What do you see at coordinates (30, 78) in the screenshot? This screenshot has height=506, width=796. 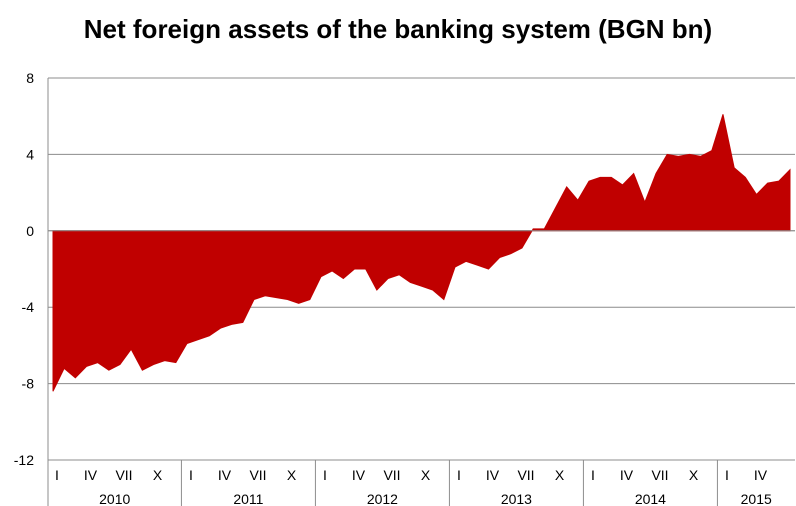 I see `y-tick-label-8: 8` at bounding box center [30, 78].